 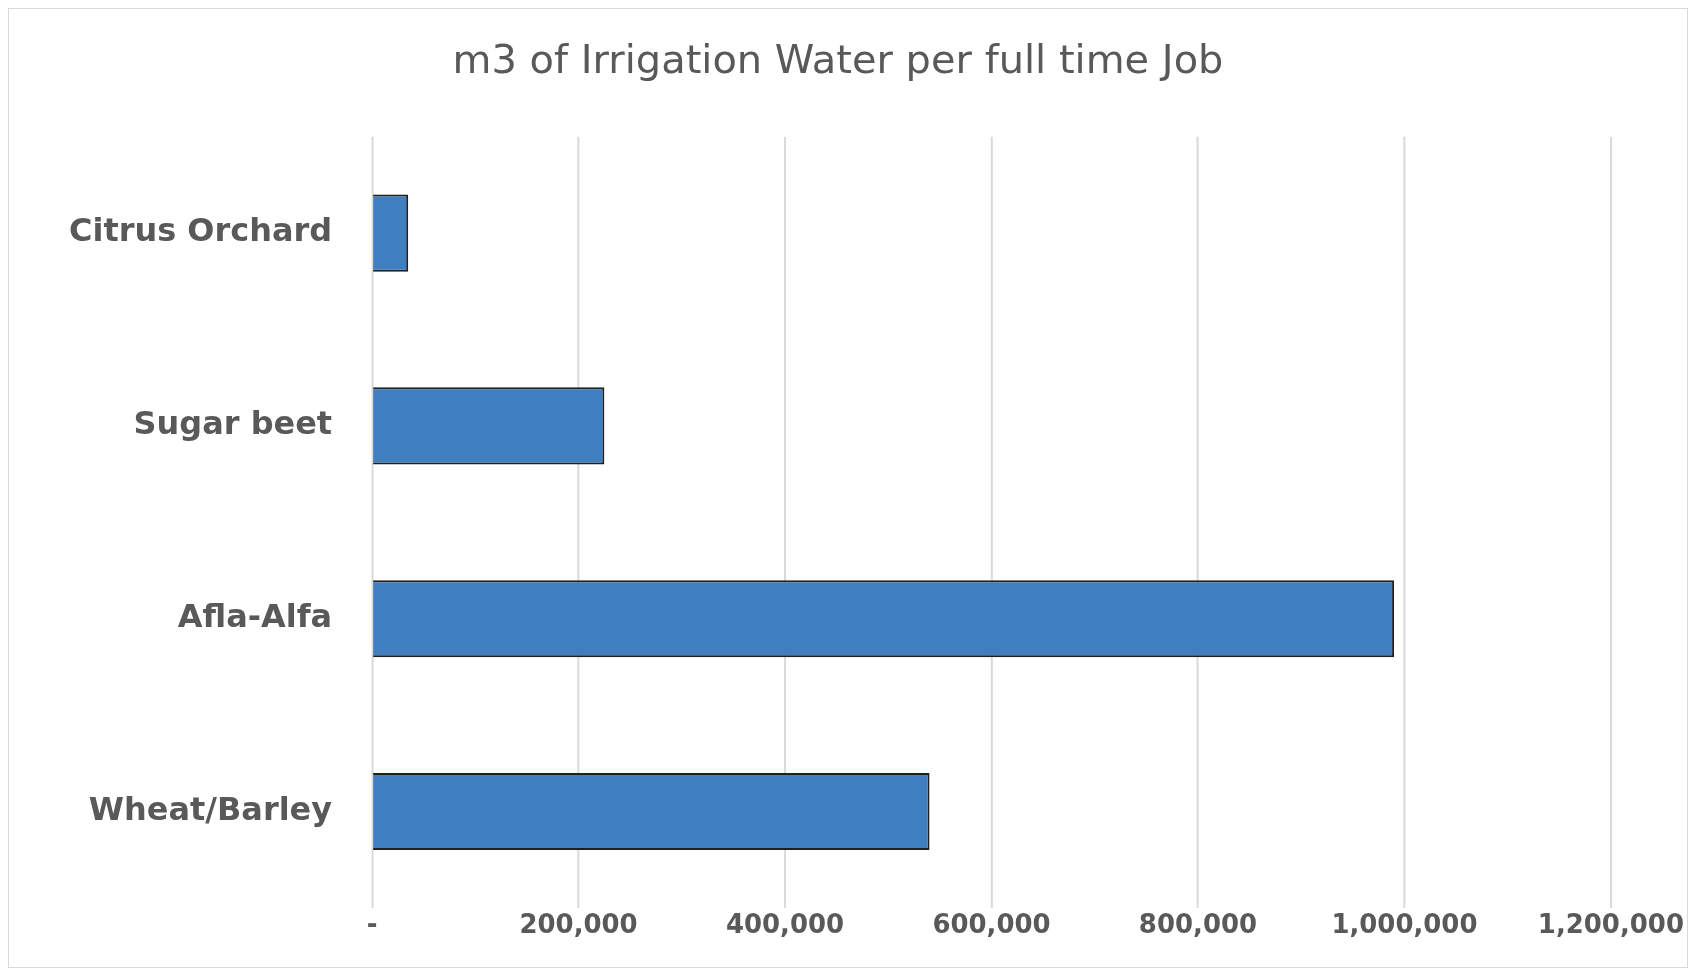 What do you see at coordinates (991, 924) in the screenshot?
I see `x-tick-label: 600,000` at bounding box center [991, 924].